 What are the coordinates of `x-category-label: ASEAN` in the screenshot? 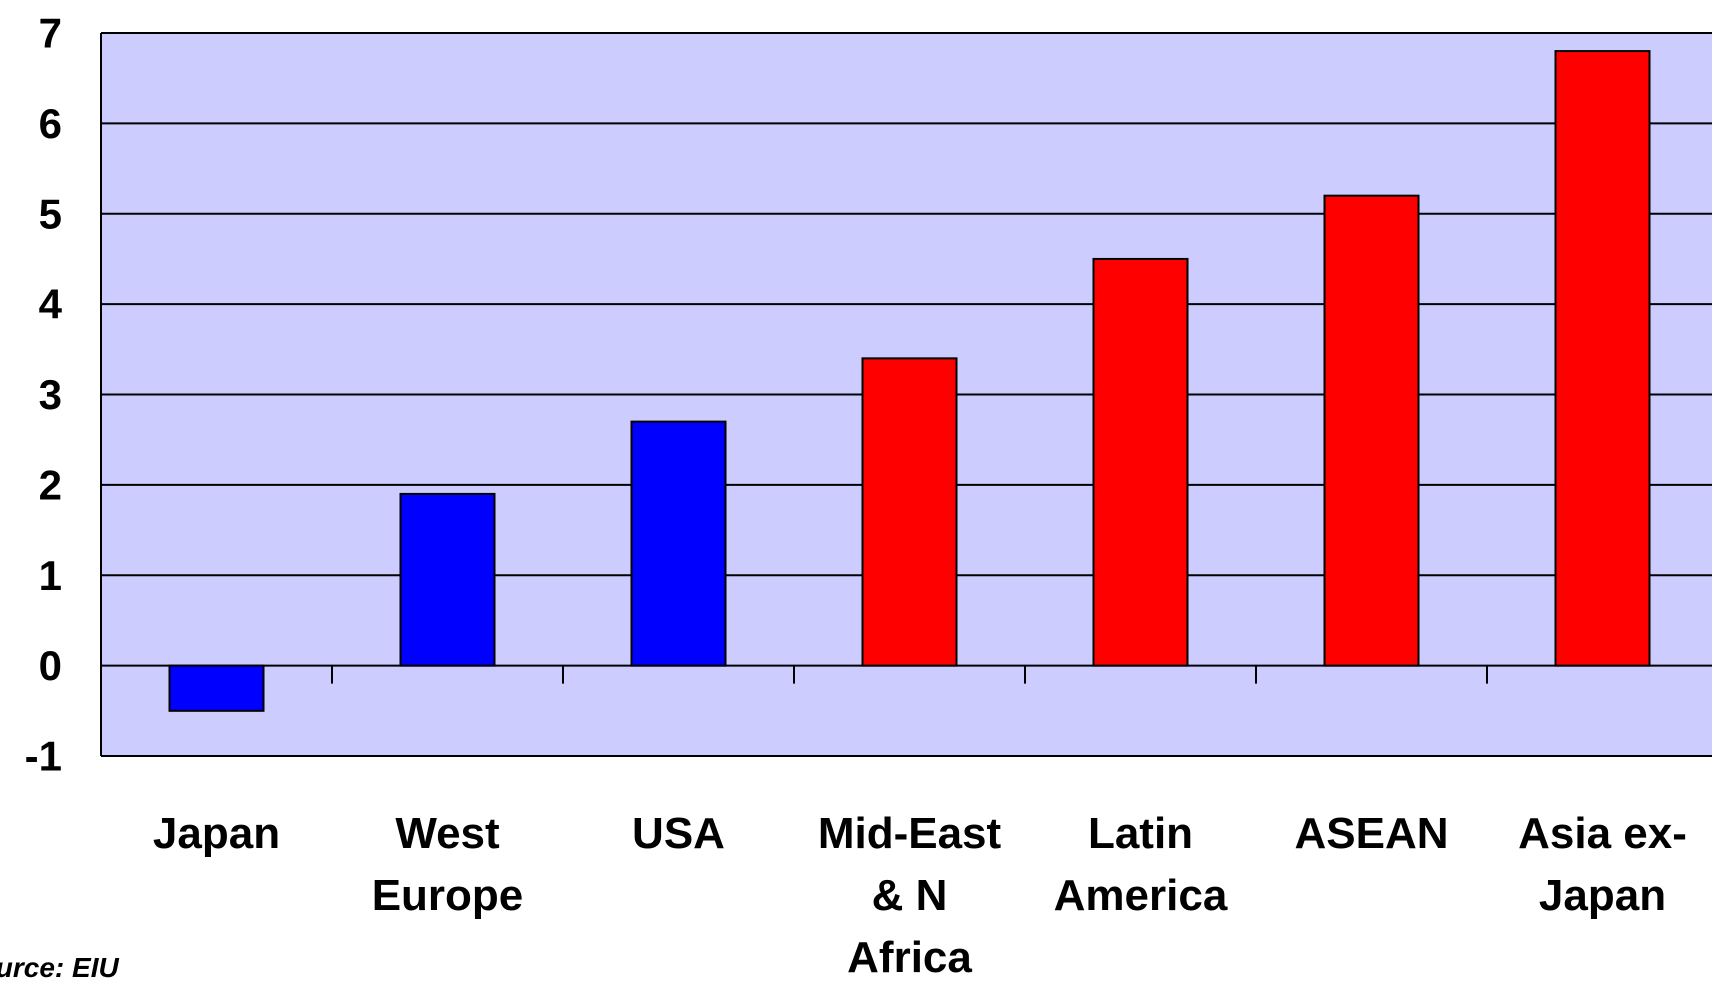 It's located at (1371, 833).